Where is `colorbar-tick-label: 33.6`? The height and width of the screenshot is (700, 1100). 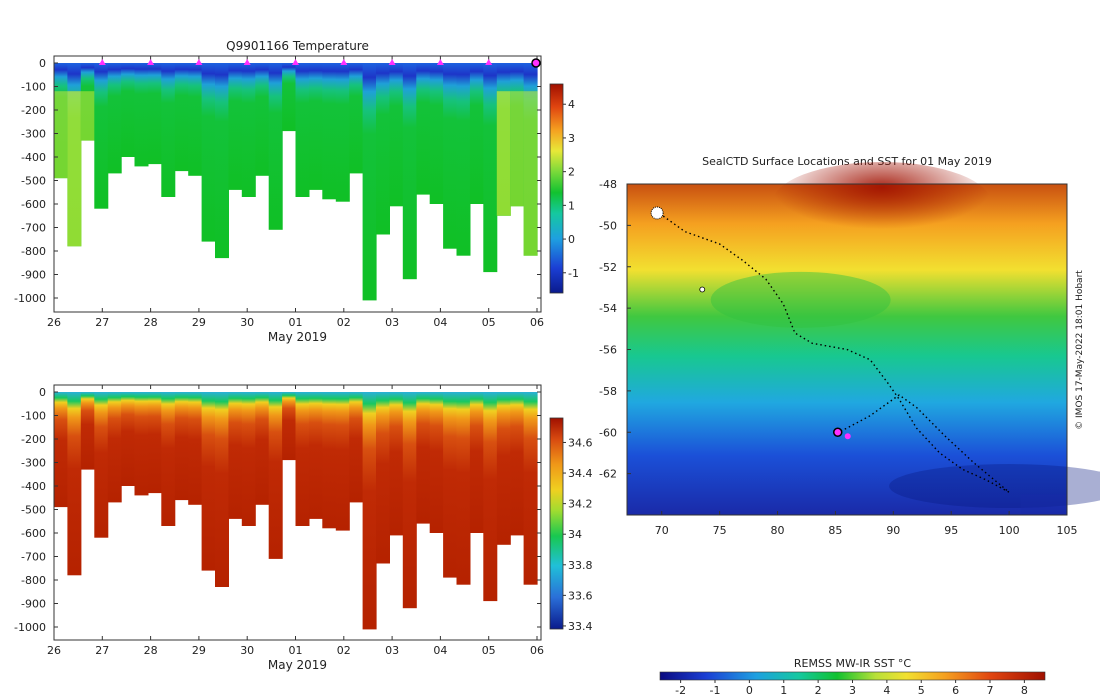 colorbar-tick-label: 33.6 is located at coordinates (580, 595).